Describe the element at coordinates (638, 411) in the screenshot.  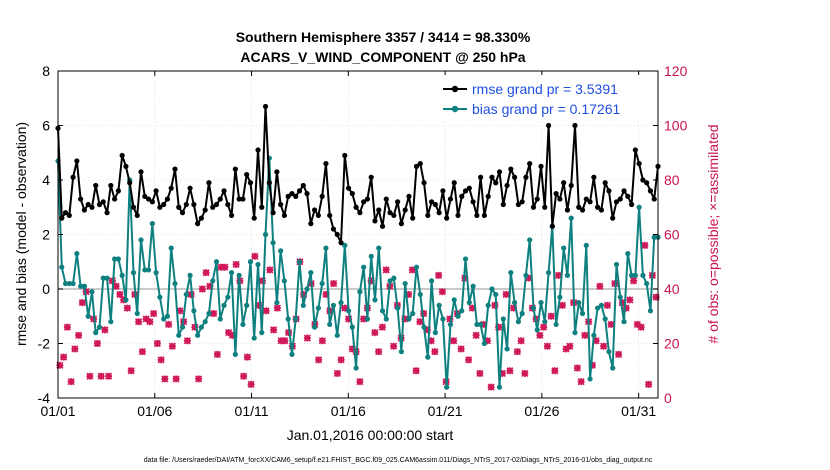
I see `x-tick-label: 01/31` at that location.